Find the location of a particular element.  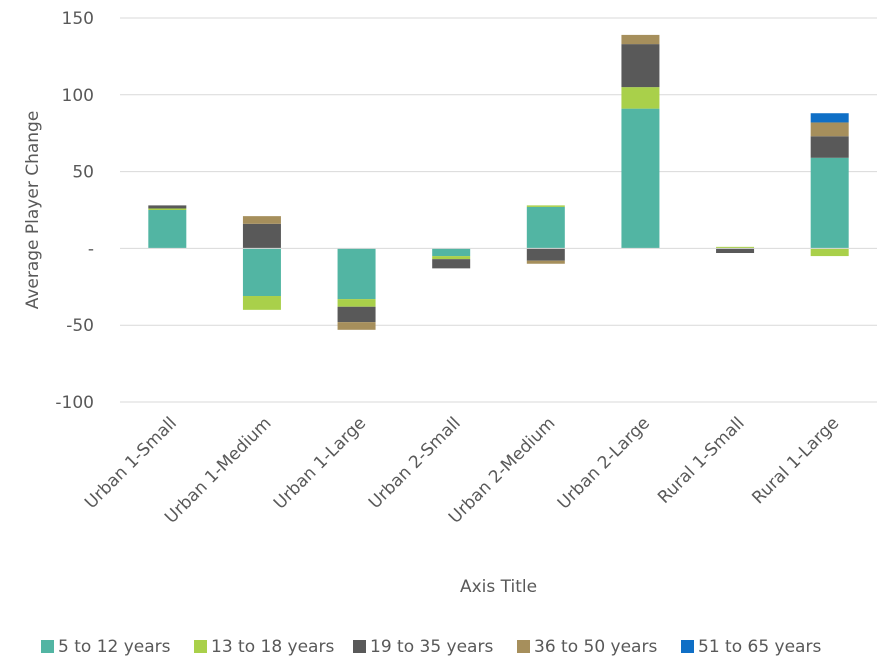

y-tick-label: - is located at coordinates (91, 249).